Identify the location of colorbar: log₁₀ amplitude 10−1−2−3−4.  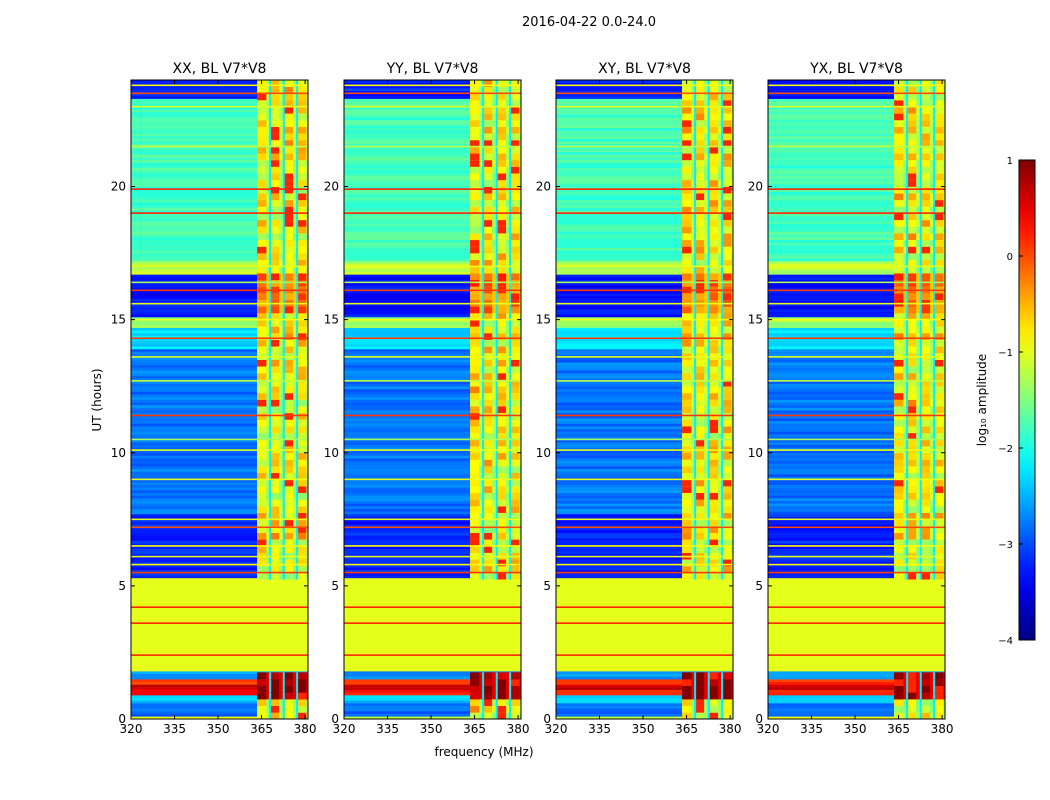
(1005, 401).